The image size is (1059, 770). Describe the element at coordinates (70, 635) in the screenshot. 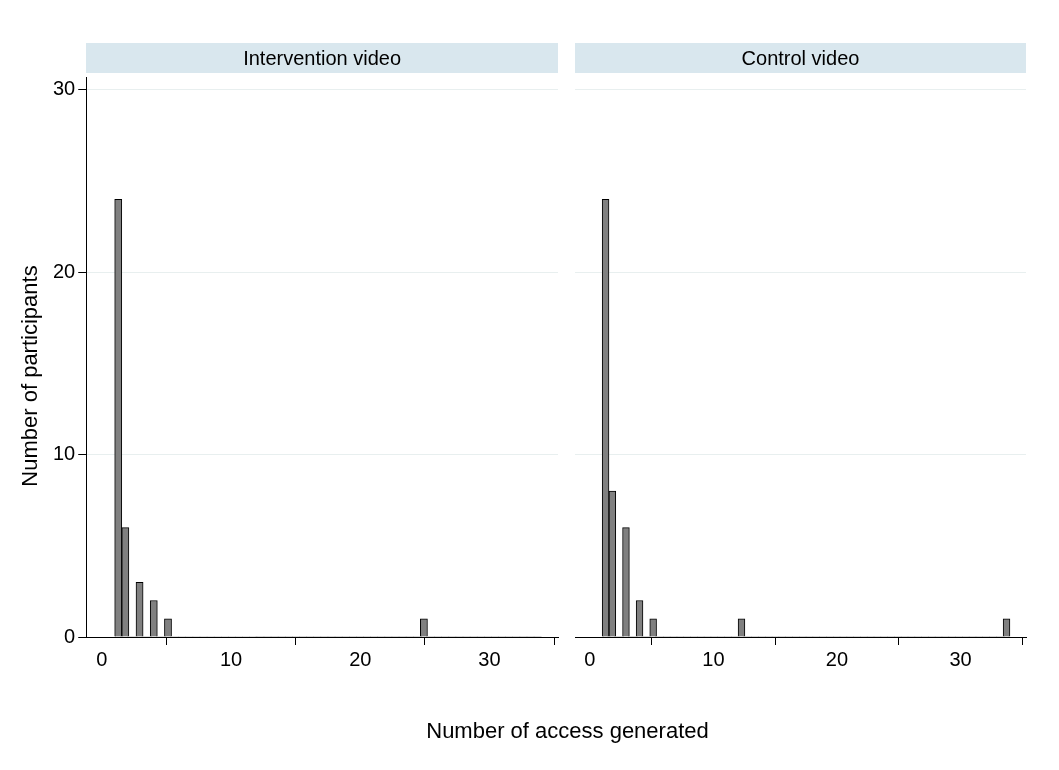

I see `y-tick-label: 0` at that location.